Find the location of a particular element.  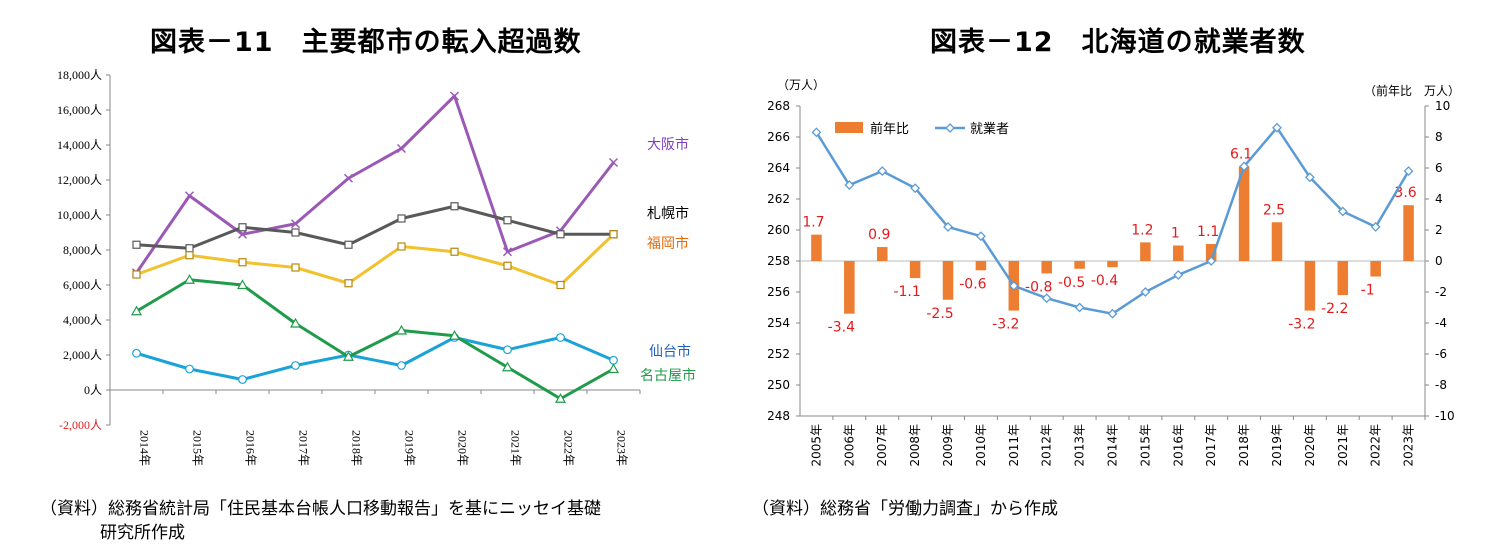

chart2-bar-label: -0.8 is located at coordinates (1038, 287).